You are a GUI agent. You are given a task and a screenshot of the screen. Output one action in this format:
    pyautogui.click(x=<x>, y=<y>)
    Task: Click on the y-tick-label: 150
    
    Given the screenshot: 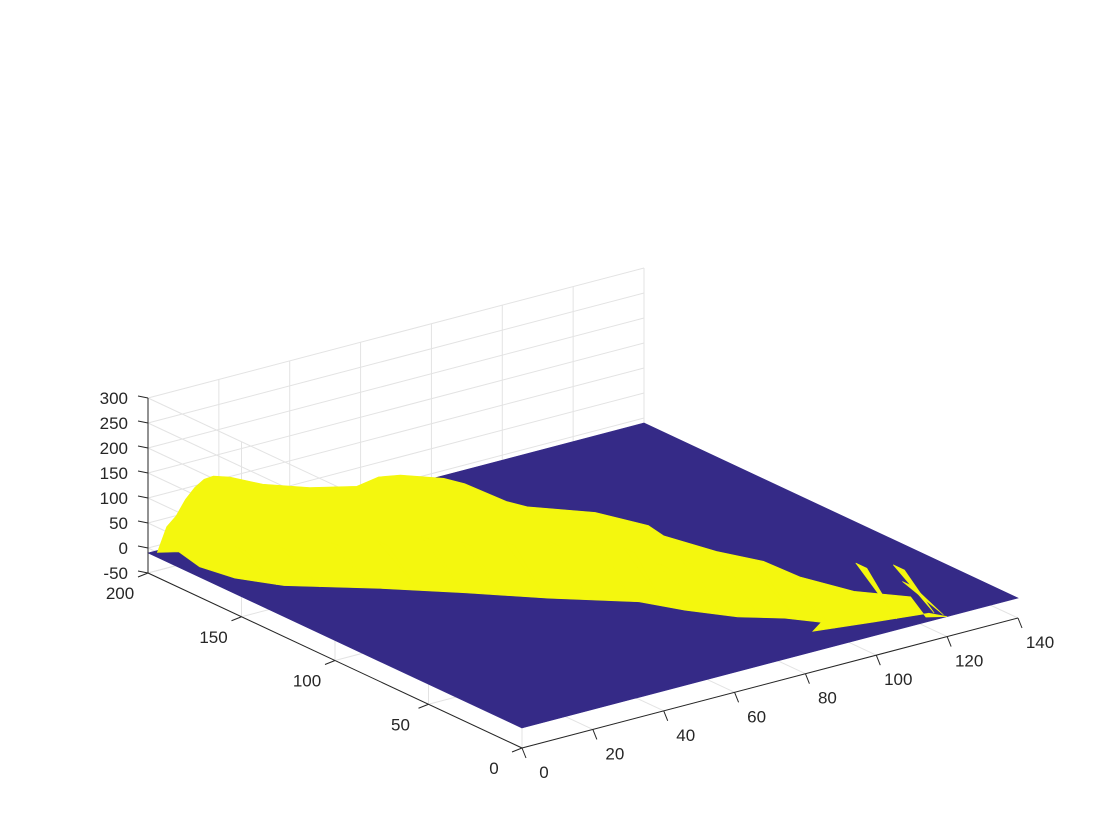 What is the action you would take?
    pyautogui.click(x=213, y=637)
    